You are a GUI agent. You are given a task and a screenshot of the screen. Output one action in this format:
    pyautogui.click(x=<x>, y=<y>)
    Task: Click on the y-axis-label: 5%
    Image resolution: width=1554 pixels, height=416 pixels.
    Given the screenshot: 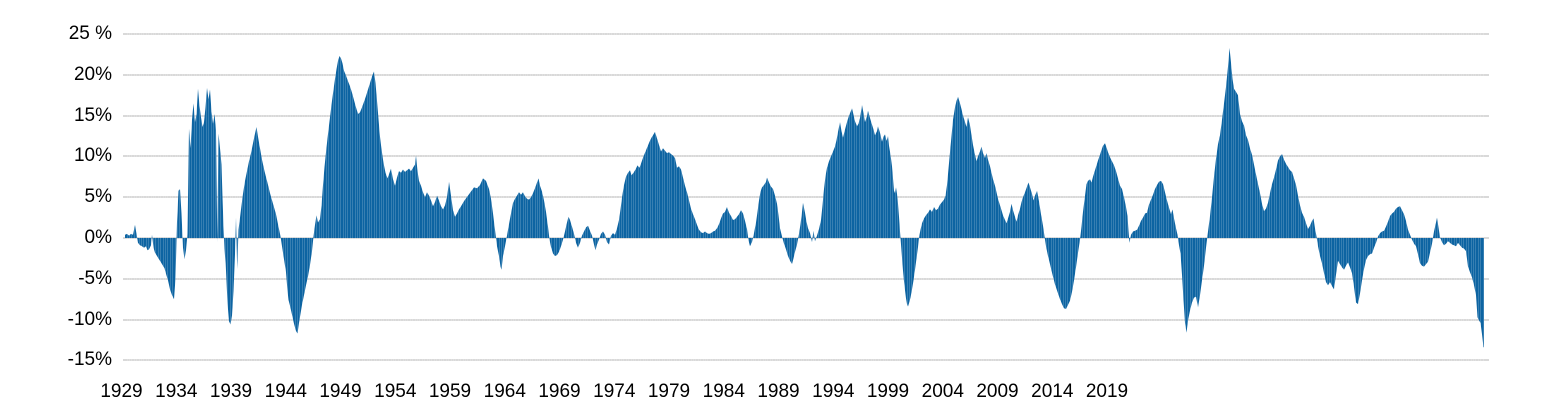 What is the action you would take?
    pyautogui.click(x=98, y=197)
    